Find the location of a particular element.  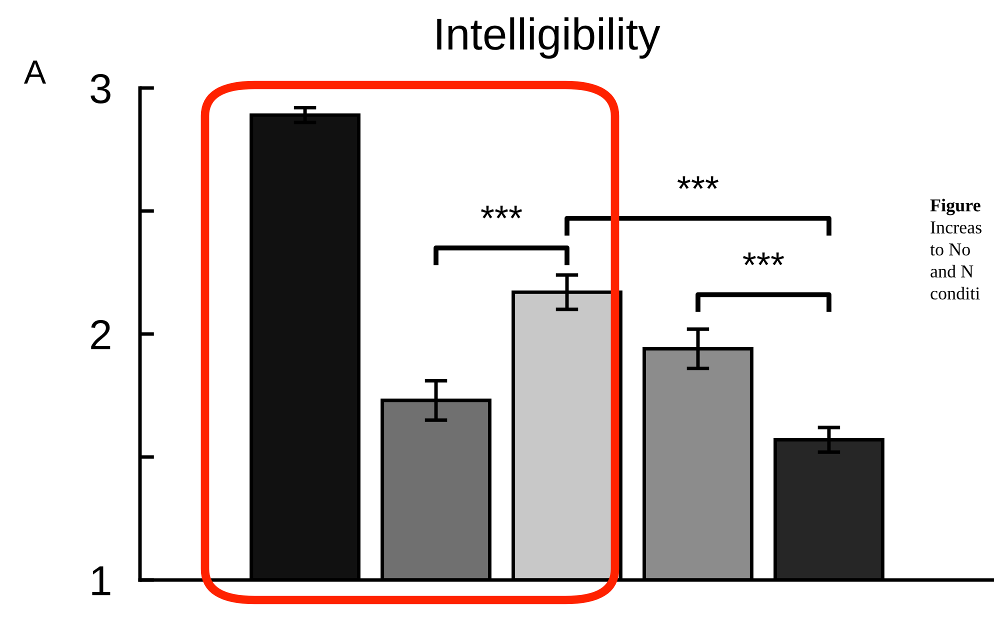

annotation: to No is located at coordinates (950, 250).